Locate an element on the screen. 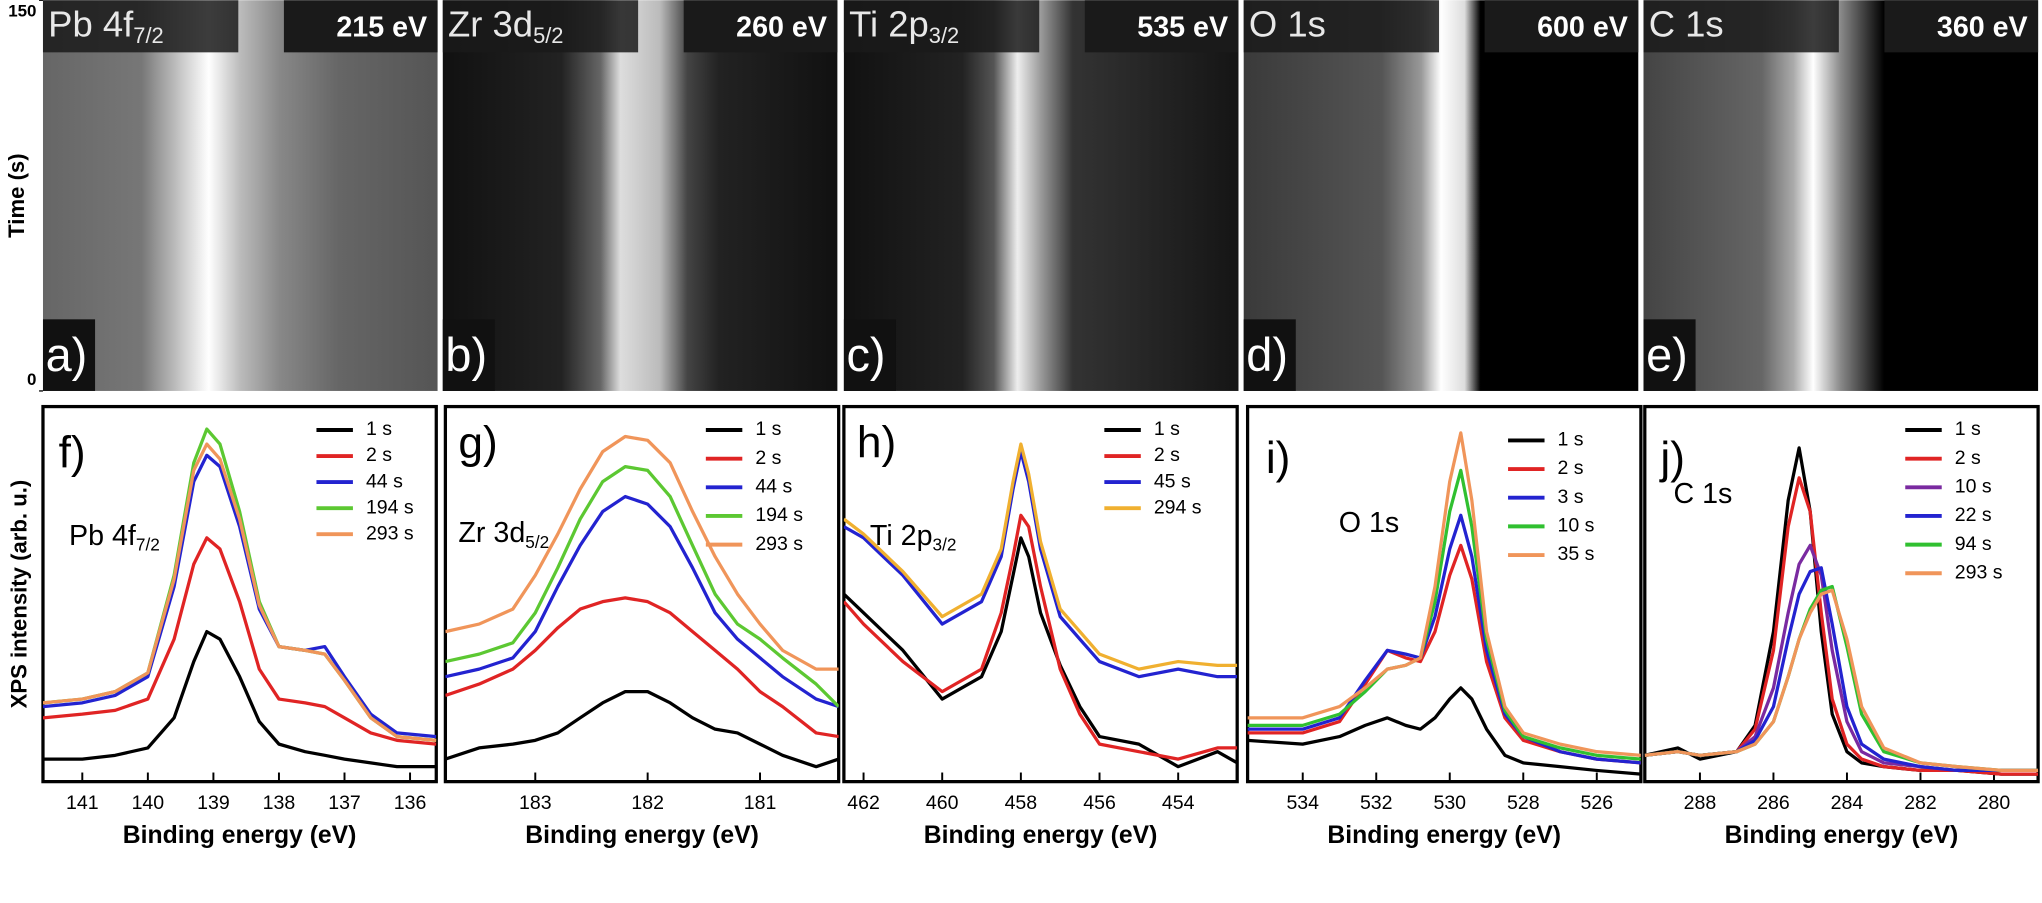 The width and height of the screenshot is (2042, 903). element-label-main: C 1s is located at coordinates (1702, 494).